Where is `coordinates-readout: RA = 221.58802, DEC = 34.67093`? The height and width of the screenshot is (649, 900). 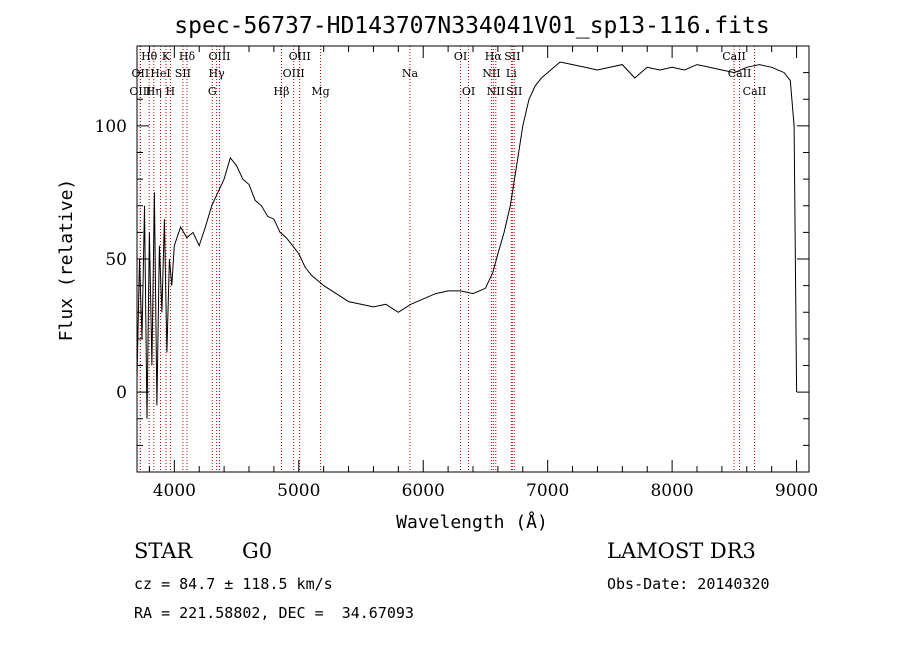
coordinates-readout: RA = 221.58802, DEC = 34.67093 is located at coordinates (274, 613).